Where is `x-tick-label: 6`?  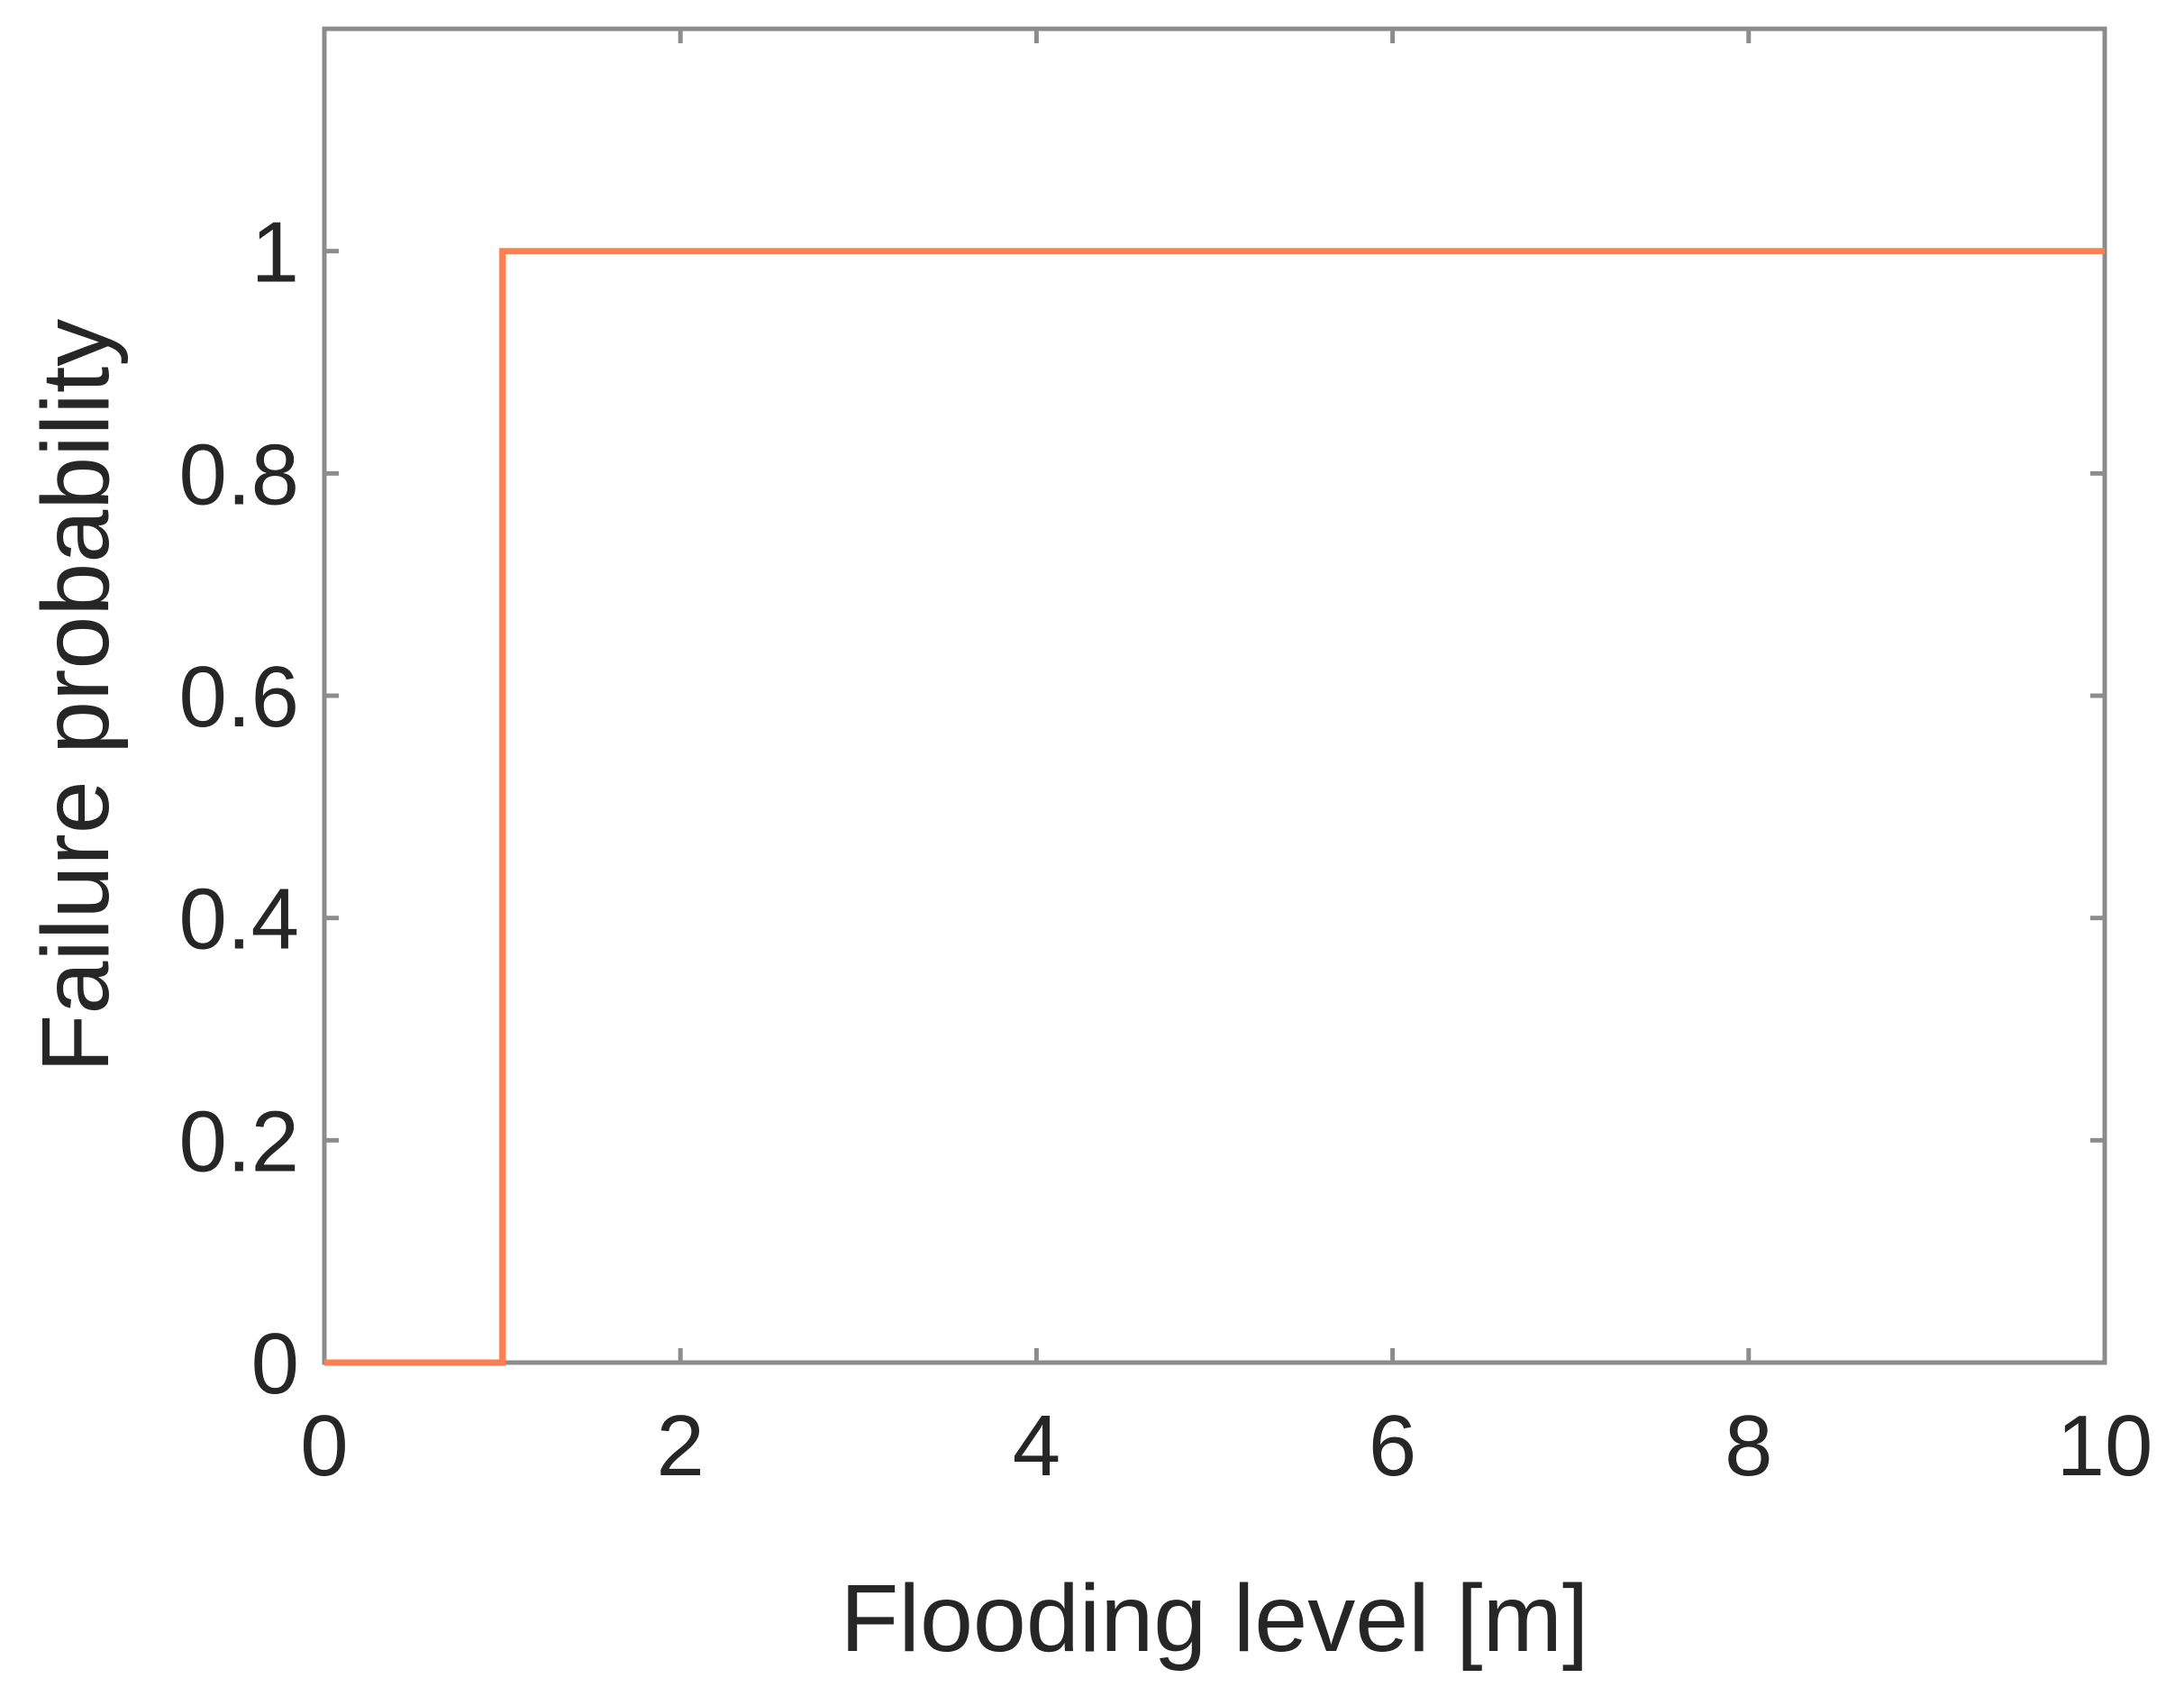
x-tick-label: 6 is located at coordinates (1393, 1446).